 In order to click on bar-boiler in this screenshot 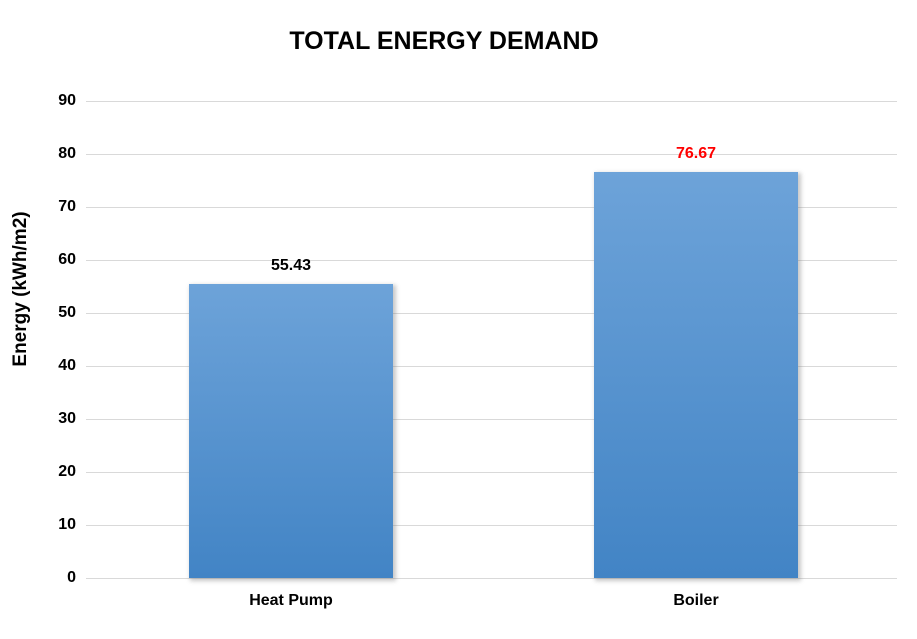, I will do `click(696, 375)`.